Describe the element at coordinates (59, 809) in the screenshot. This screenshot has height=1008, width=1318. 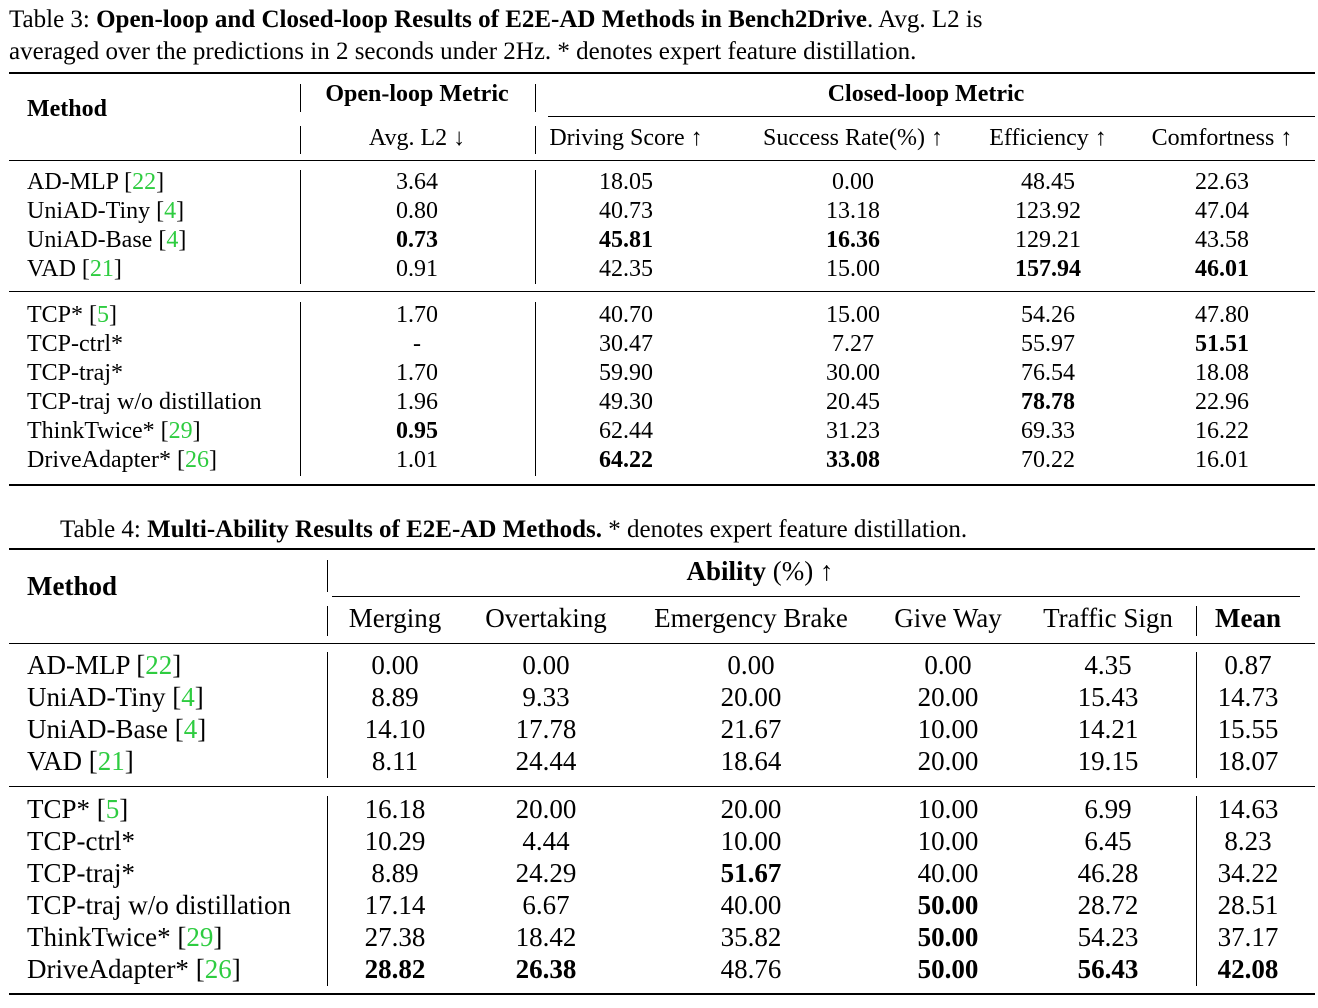
I see `method-name: TCP*` at that location.